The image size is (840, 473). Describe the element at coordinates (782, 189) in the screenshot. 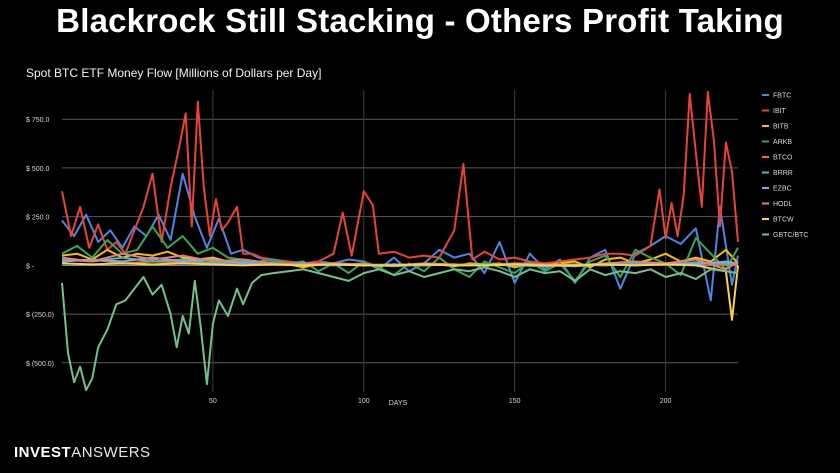

I see `legend-label: EZBC` at that location.